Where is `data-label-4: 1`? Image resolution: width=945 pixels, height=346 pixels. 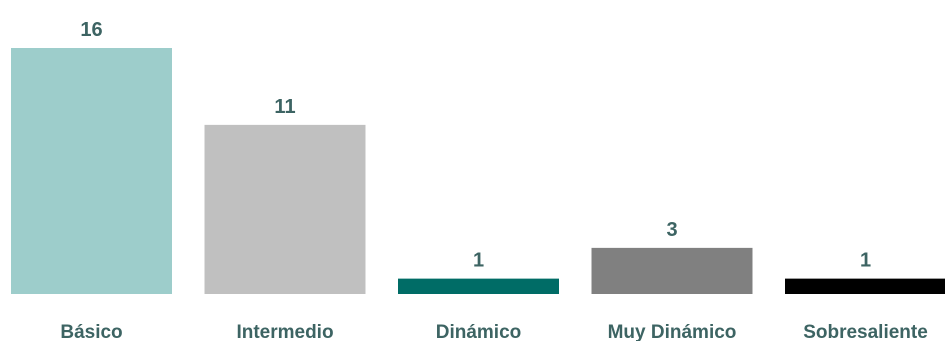 data-label-4: 1 is located at coordinates (865, 261).